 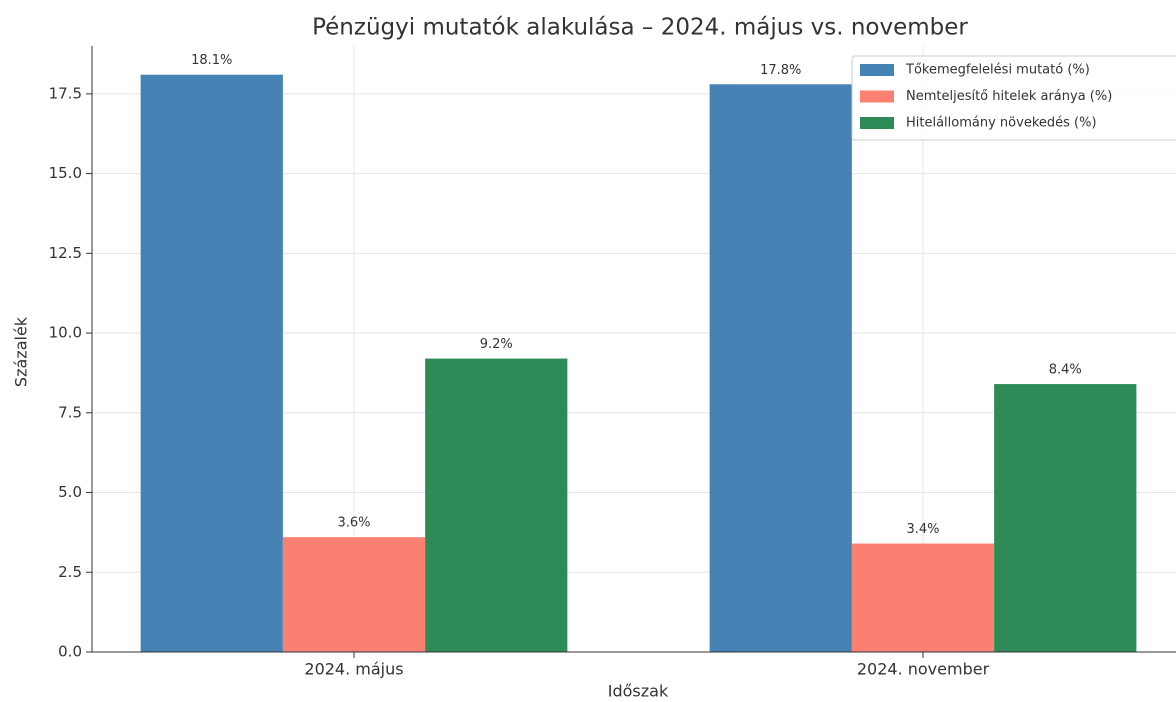 What do you see at coordinates (997, 70) in the screenshot?
I see `legend-label: Tőkemegfelelési mutató (%)` at bounding box center [997, 70].